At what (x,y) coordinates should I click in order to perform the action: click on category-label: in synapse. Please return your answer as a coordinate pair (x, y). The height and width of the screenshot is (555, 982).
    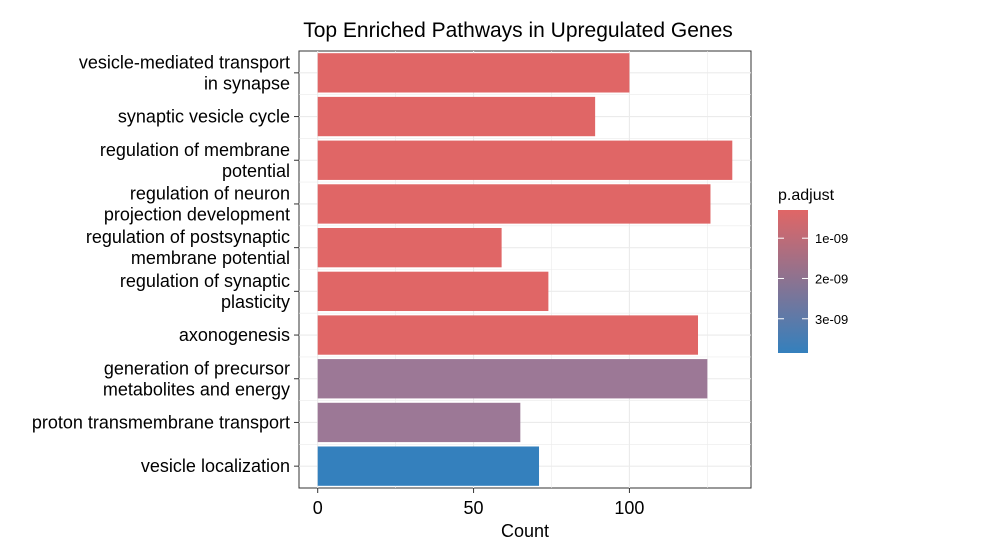
    Looking at the image, I should click on (247, 83).